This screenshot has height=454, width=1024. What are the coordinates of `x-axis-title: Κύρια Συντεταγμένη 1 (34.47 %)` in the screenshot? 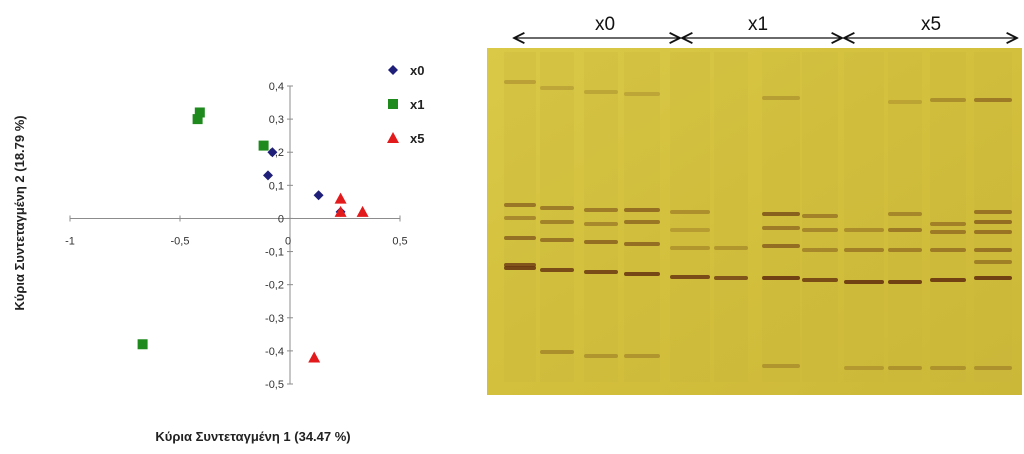 It's located at (252, 436).